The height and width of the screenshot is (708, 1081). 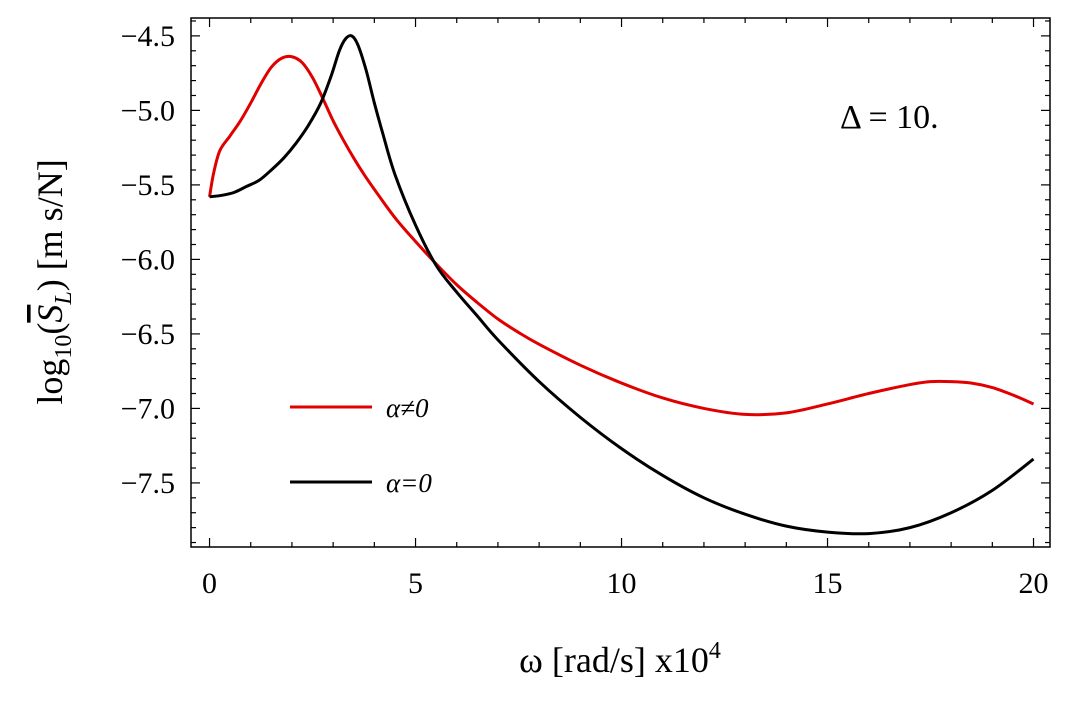 What do you see at coordinates (50, 314) in the screenshot?
I see `y-axis-title-symbol: S` at bounding box center [50, 314].